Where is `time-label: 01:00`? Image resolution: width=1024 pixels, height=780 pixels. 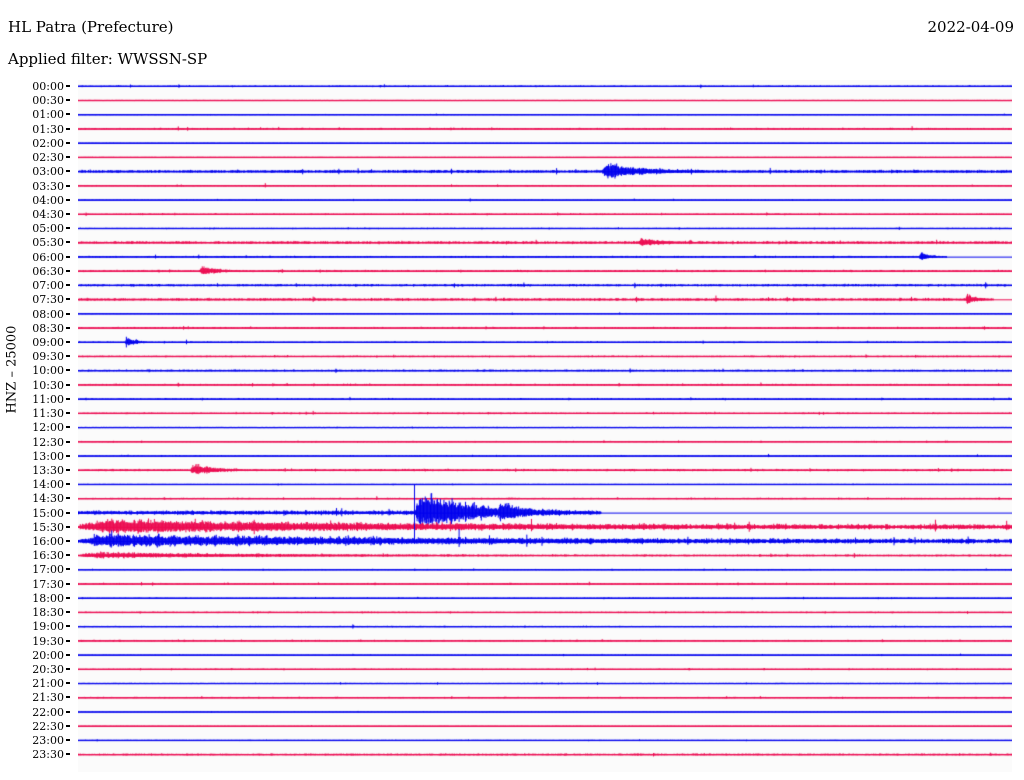
time-label: 01:00 is located at coordinates (48, 115).